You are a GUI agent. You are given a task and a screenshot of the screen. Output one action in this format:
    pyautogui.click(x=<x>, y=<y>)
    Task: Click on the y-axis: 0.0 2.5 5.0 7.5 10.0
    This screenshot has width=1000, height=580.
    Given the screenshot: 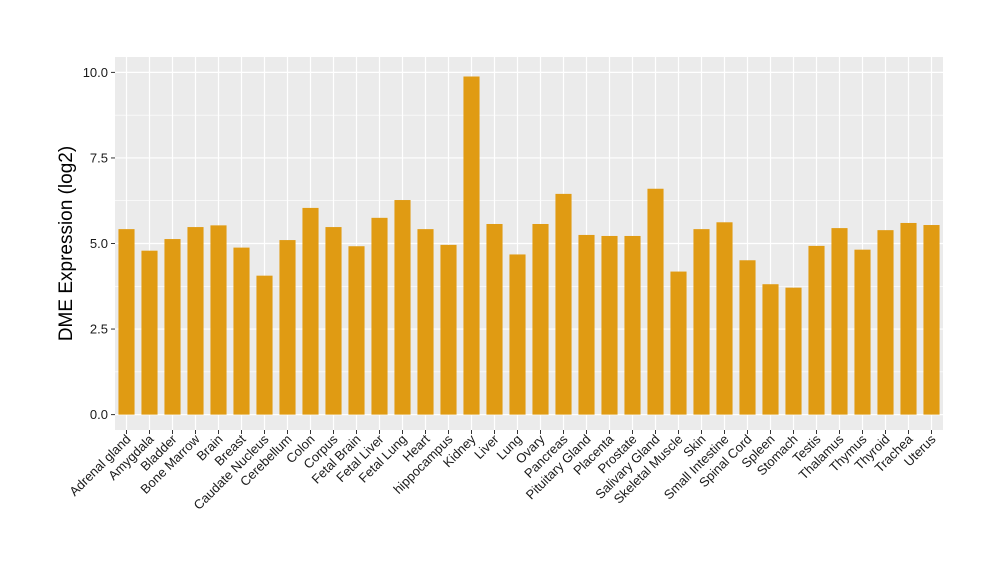 What is the action you would take?
    pyautogui.click(x=99, y=243)
    